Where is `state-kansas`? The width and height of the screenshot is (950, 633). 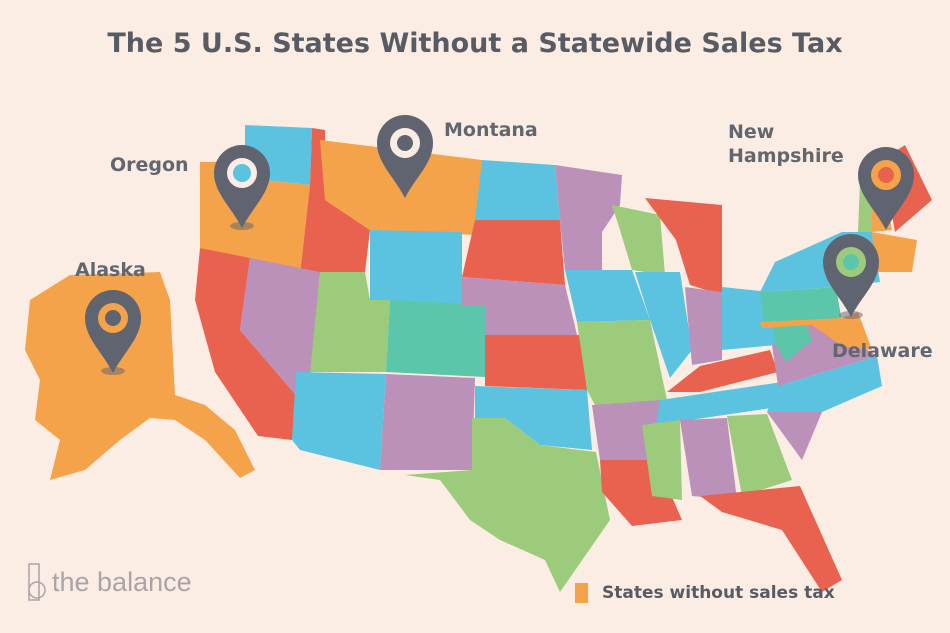
state-kansas is located at coordinates (536, 362).